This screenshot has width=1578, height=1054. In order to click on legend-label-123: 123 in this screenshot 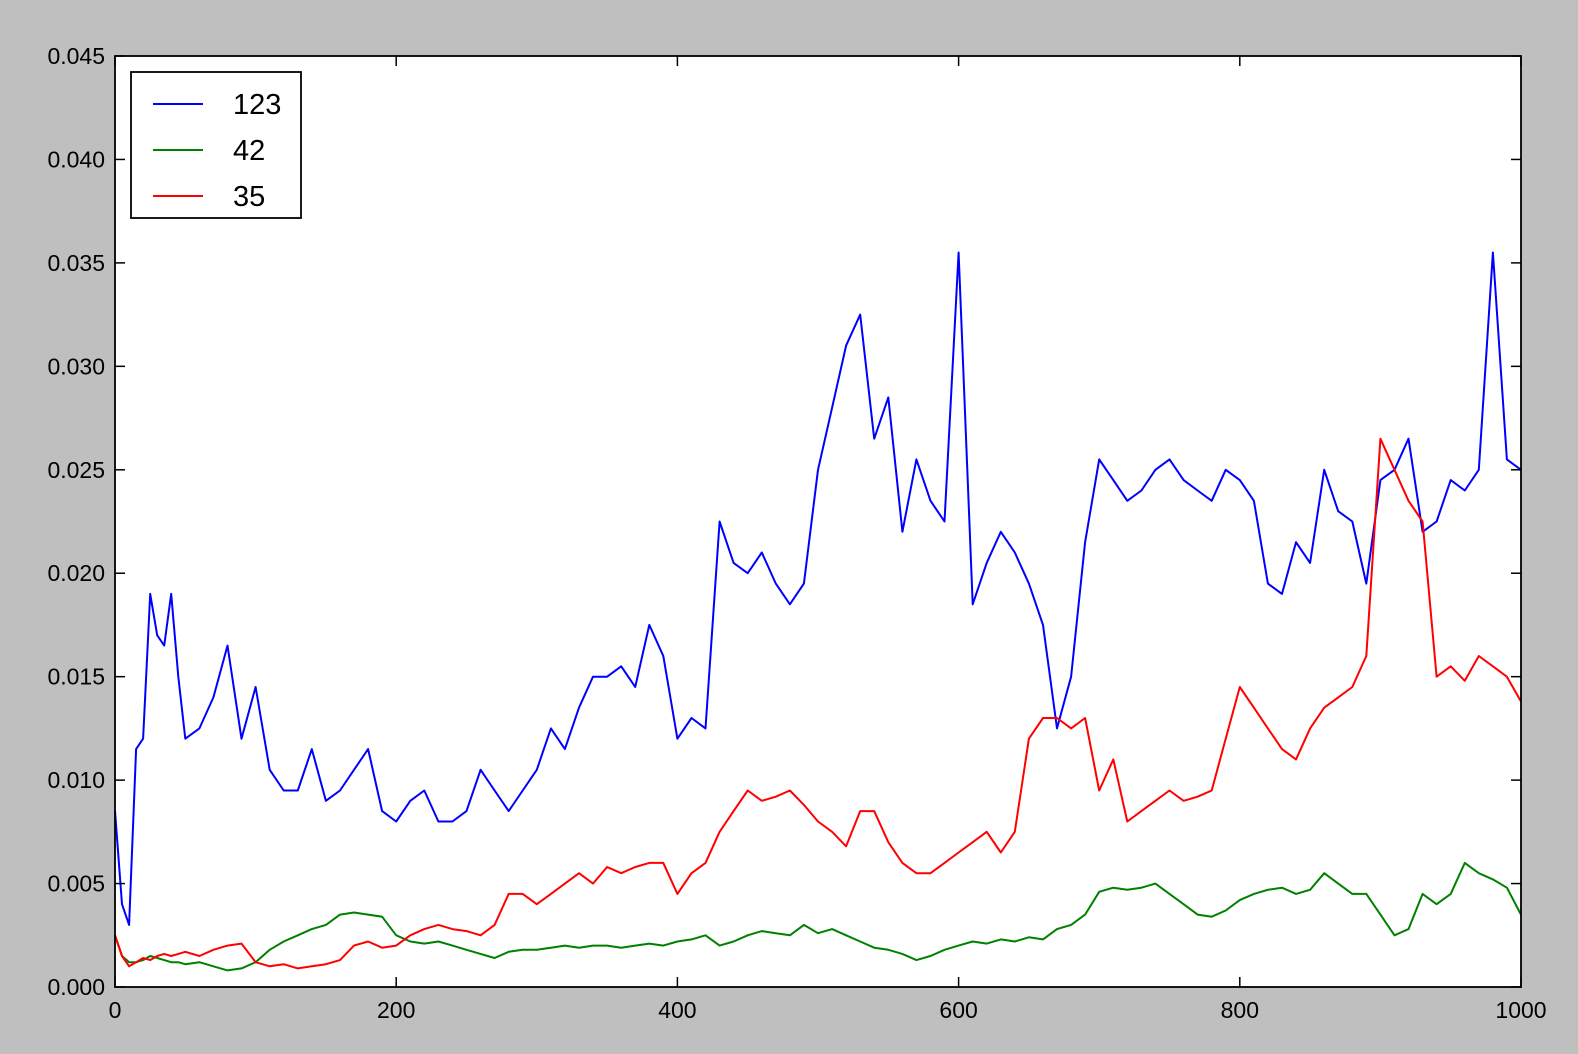, I will do `click(257, 105)`.